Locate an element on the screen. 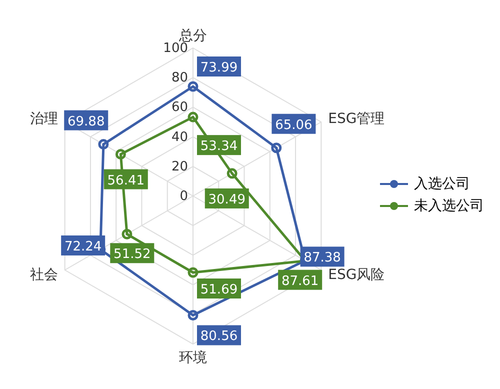 This screenshot has height=389, width=500. data-label: 53.34 is located at coordinates (219, 146).